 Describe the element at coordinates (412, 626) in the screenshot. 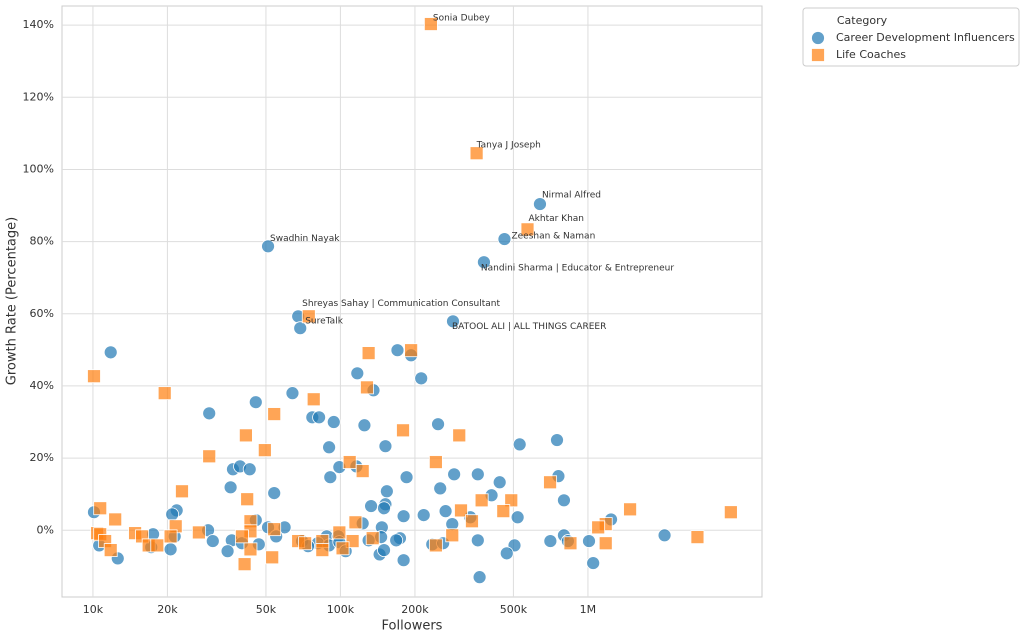

I see `x-axis-title: Followers` at that location.